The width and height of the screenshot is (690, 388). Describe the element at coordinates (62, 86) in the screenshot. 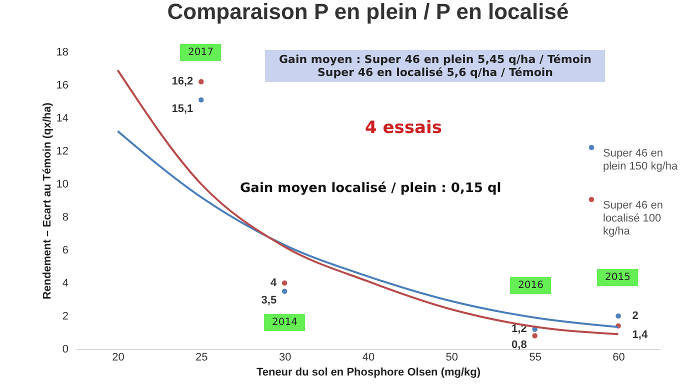

I see `y-tick-label: 16` at that location.